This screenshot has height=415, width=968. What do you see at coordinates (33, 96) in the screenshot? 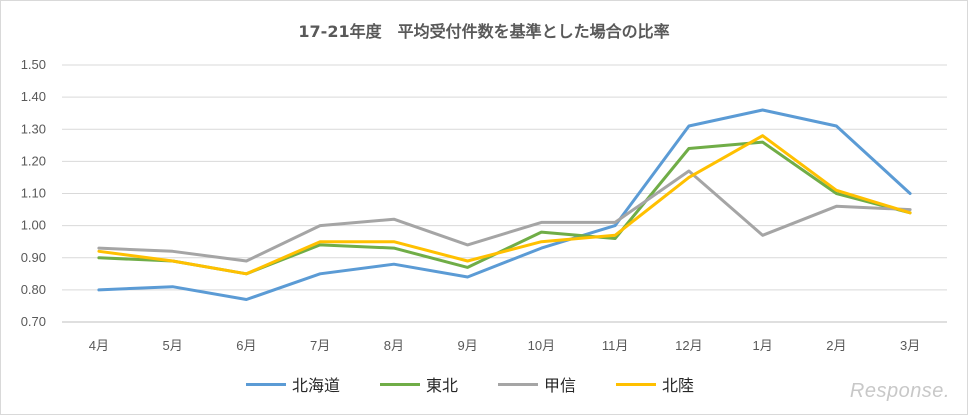
I see `y-tick-label: 1.40` at bounding box center [33, 96].